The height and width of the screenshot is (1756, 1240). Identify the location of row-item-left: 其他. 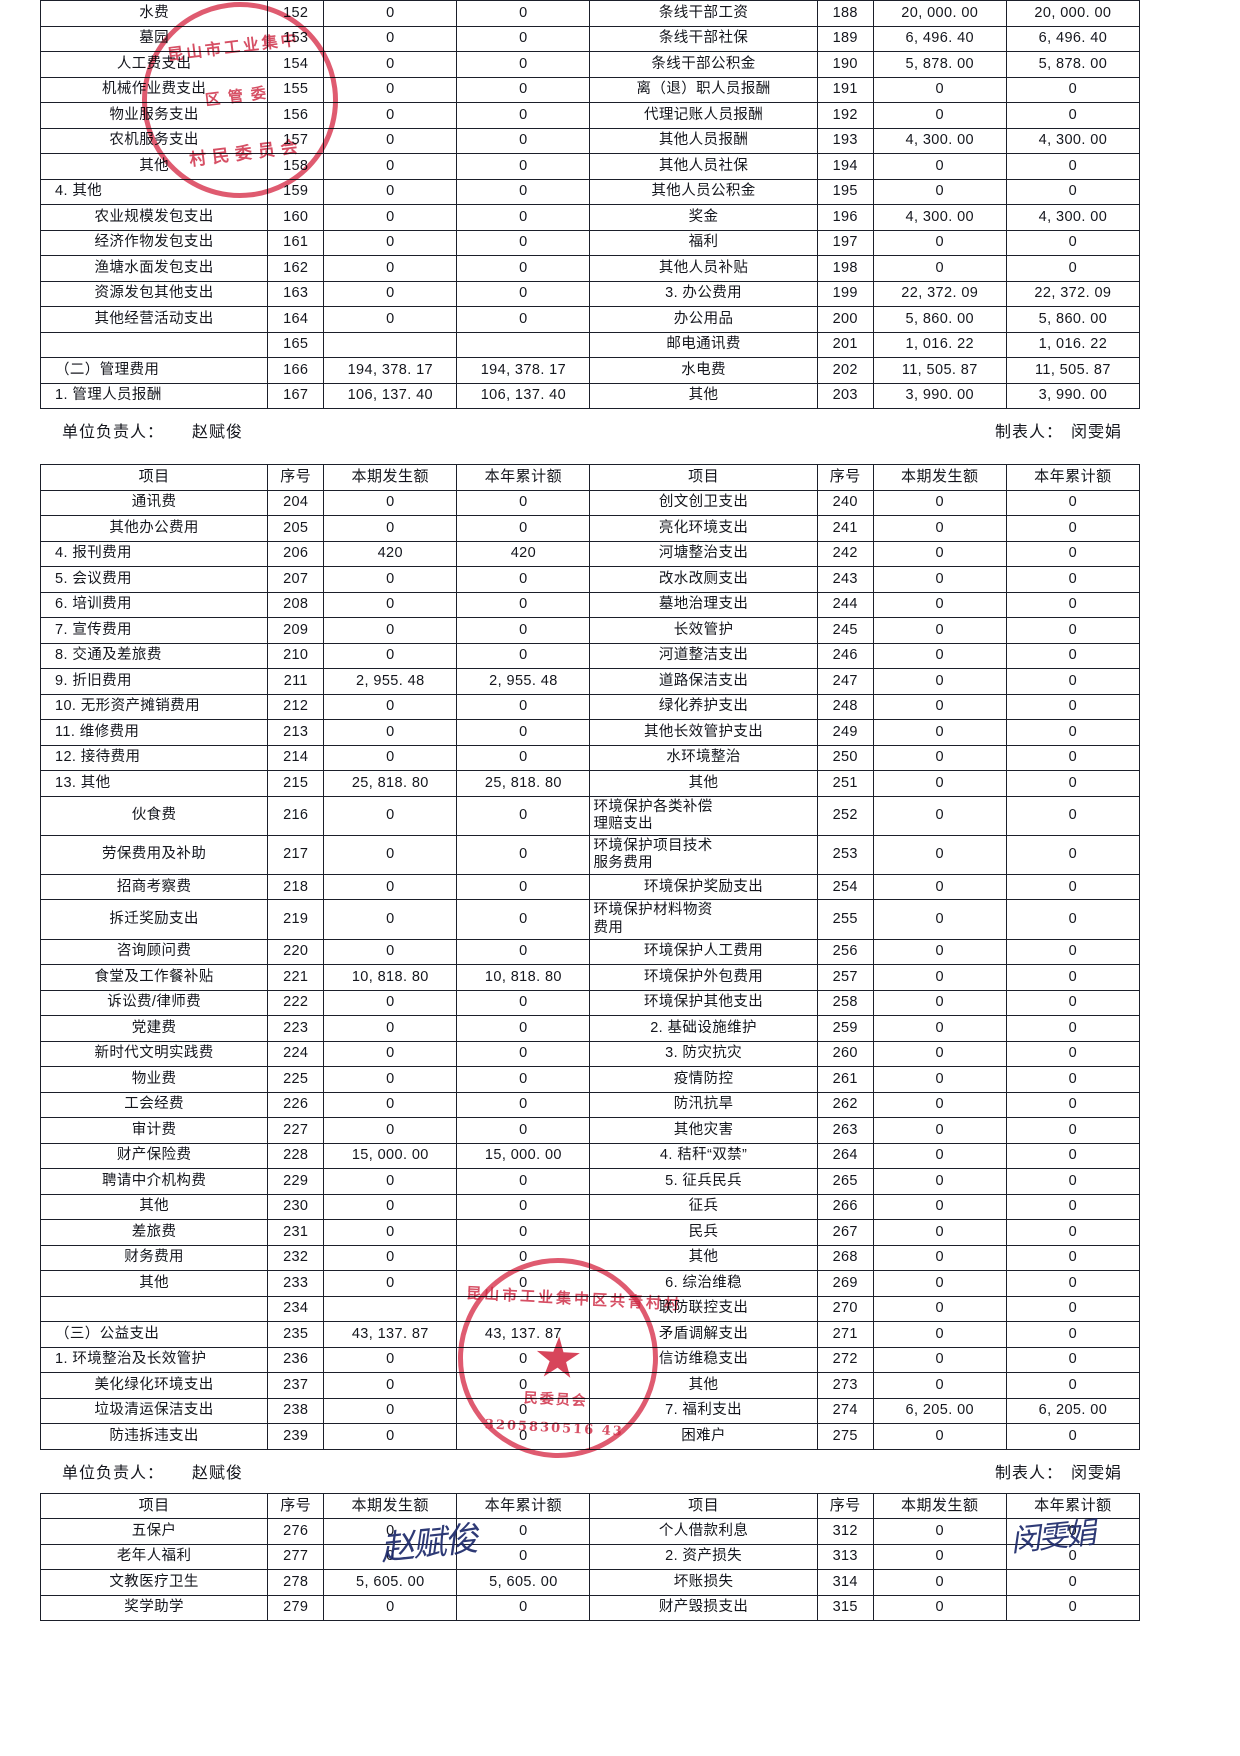
(154, 1207).